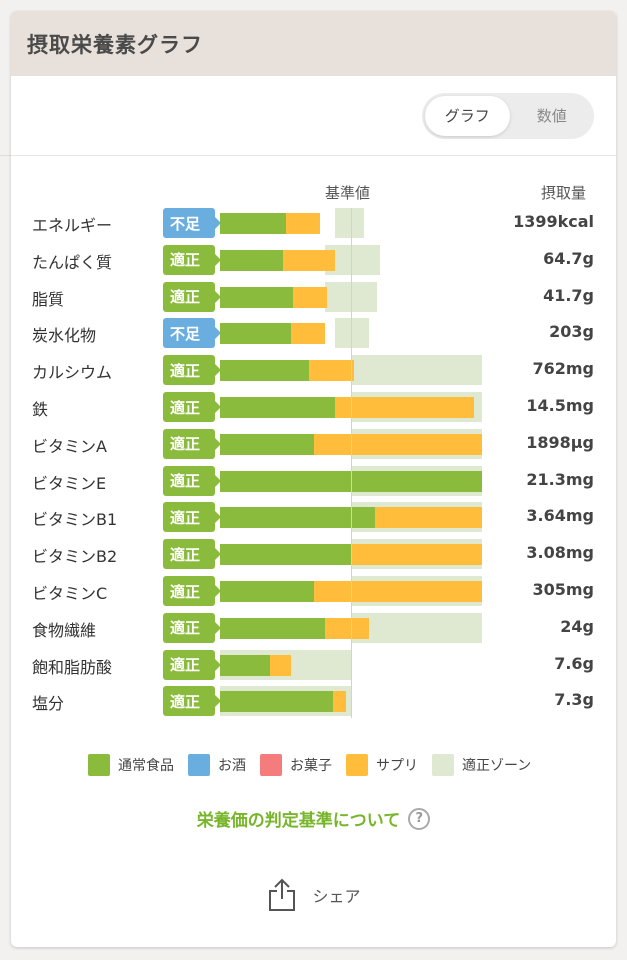 This screenshot has height=960, width=627. I want to click on intake-value: 1898µg, so click(560, 442).